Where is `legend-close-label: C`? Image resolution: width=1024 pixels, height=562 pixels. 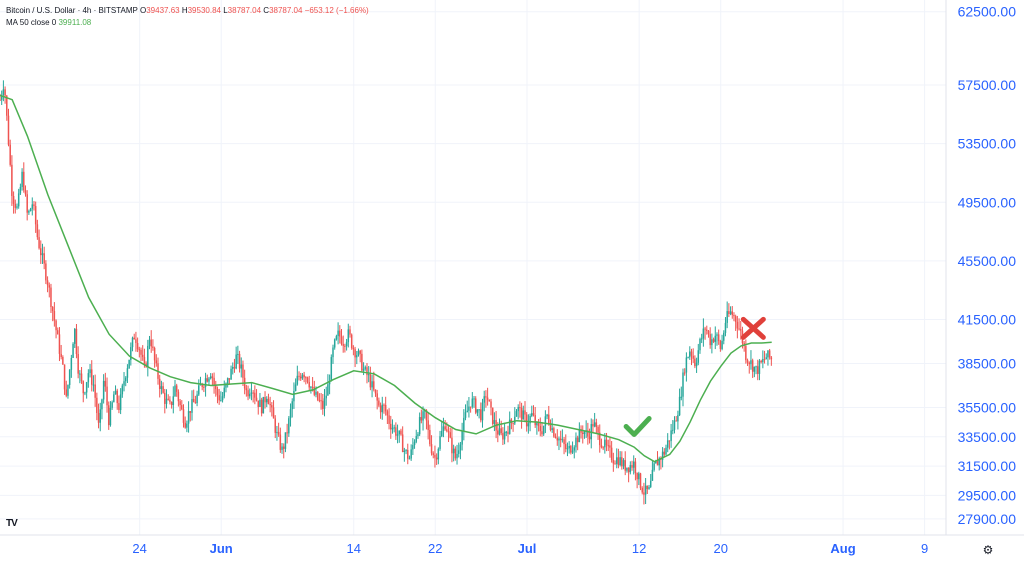 legend-close-label: C is located at coordinates (266, 10).